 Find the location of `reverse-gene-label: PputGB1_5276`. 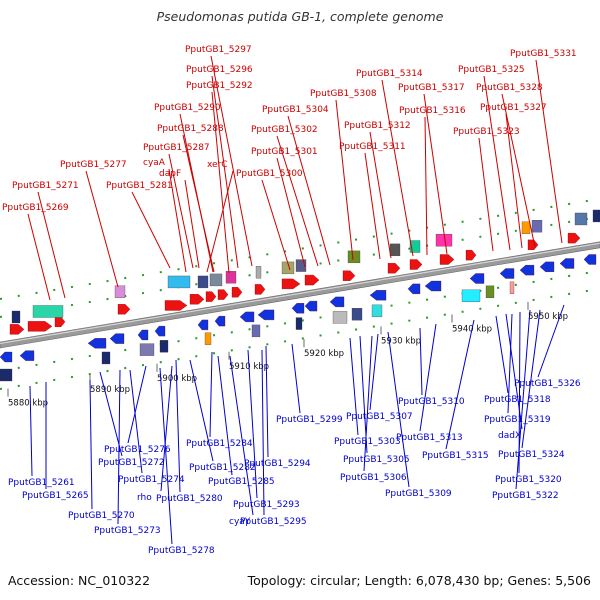

reverse-gene-label: PputGB1_5276 is located at coordinates (137, 450).